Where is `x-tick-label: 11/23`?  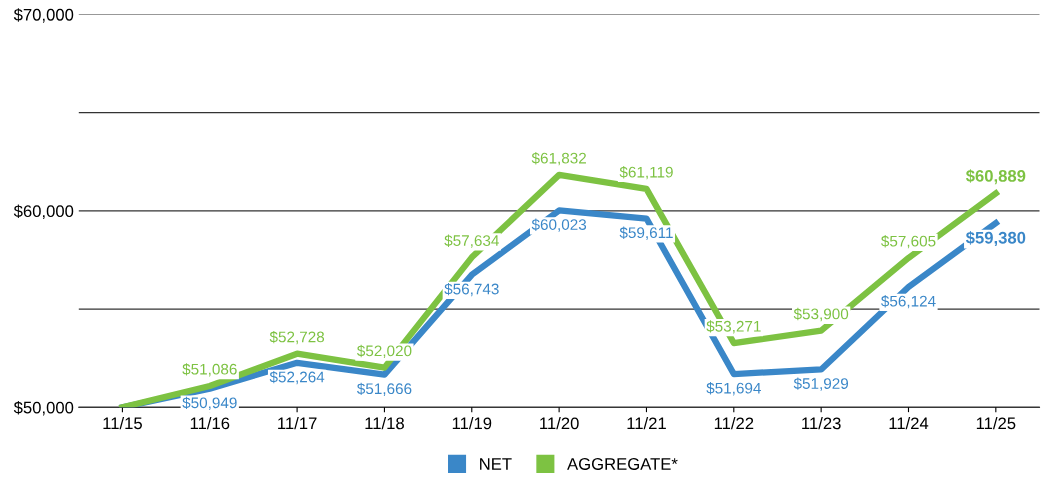
x-tick-label: 11/23 is located at coordinates (821, 423).